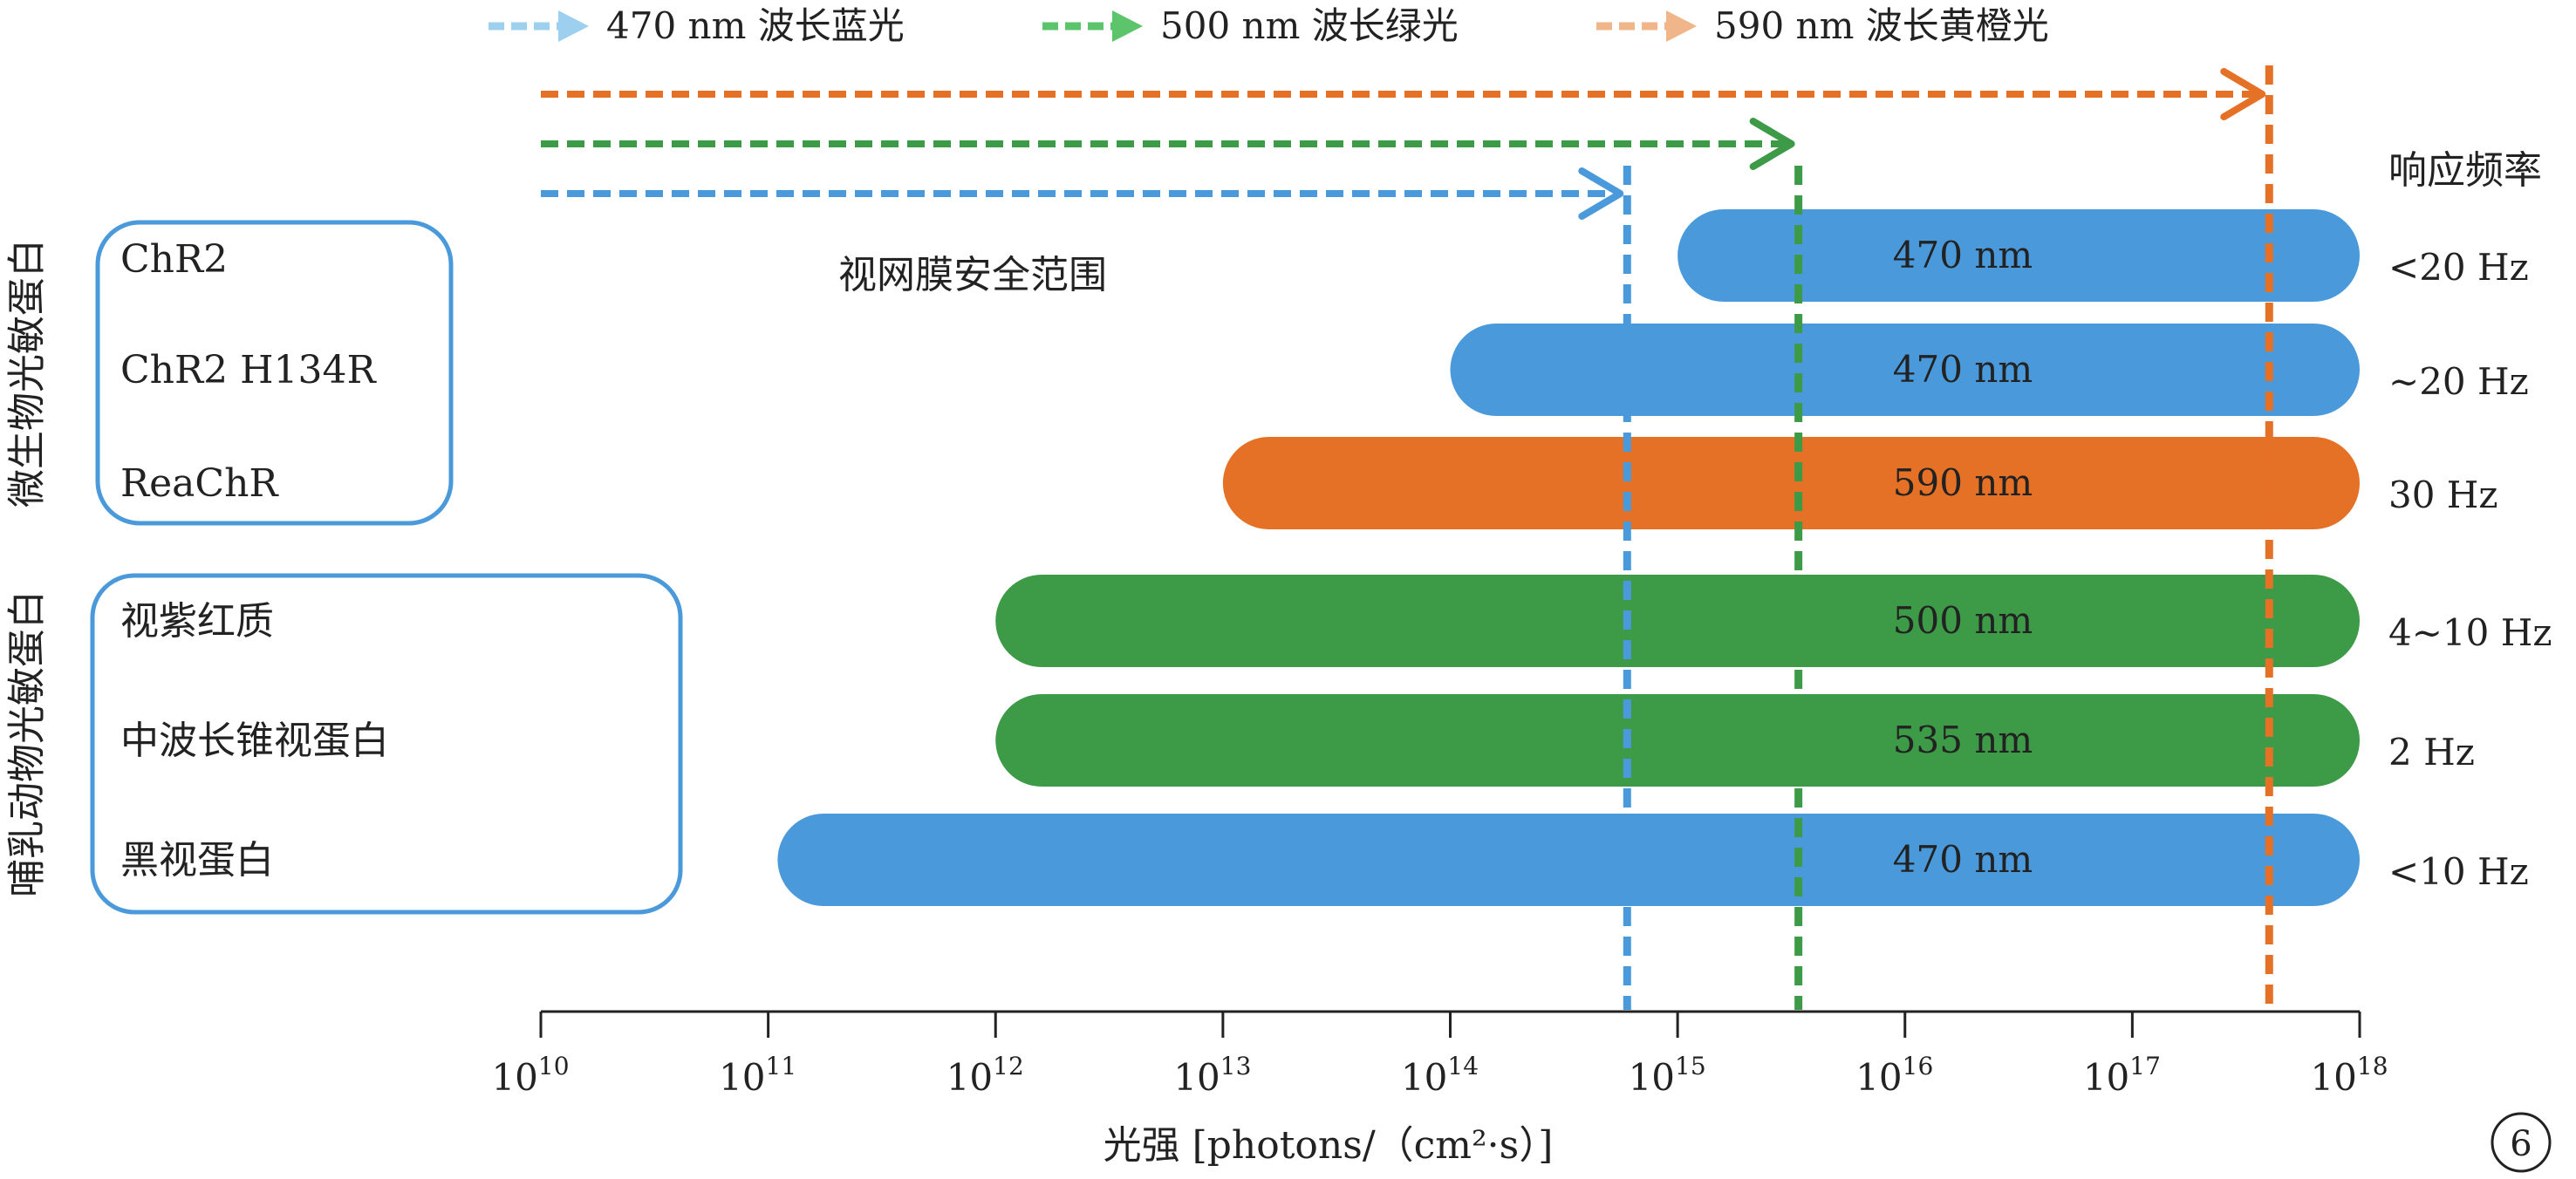 The image size is (2576, 1179). What do you see at coordinates (2458, 381) in the screenshot?
I see `frequency-label: ~20 Hz` at bounding box center [2458, 381].